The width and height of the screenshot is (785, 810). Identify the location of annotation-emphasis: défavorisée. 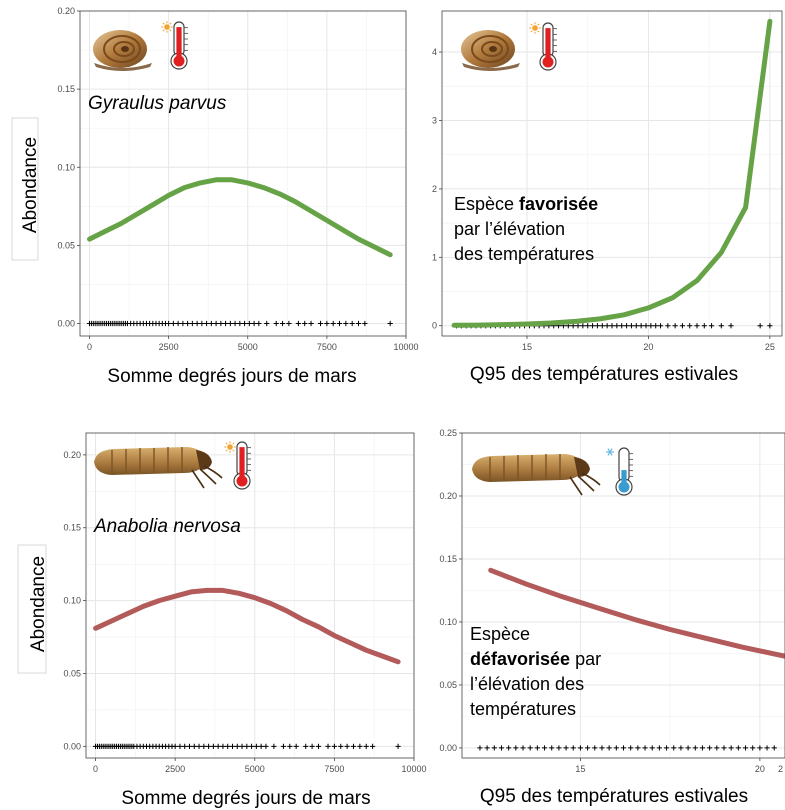
(520, 659).